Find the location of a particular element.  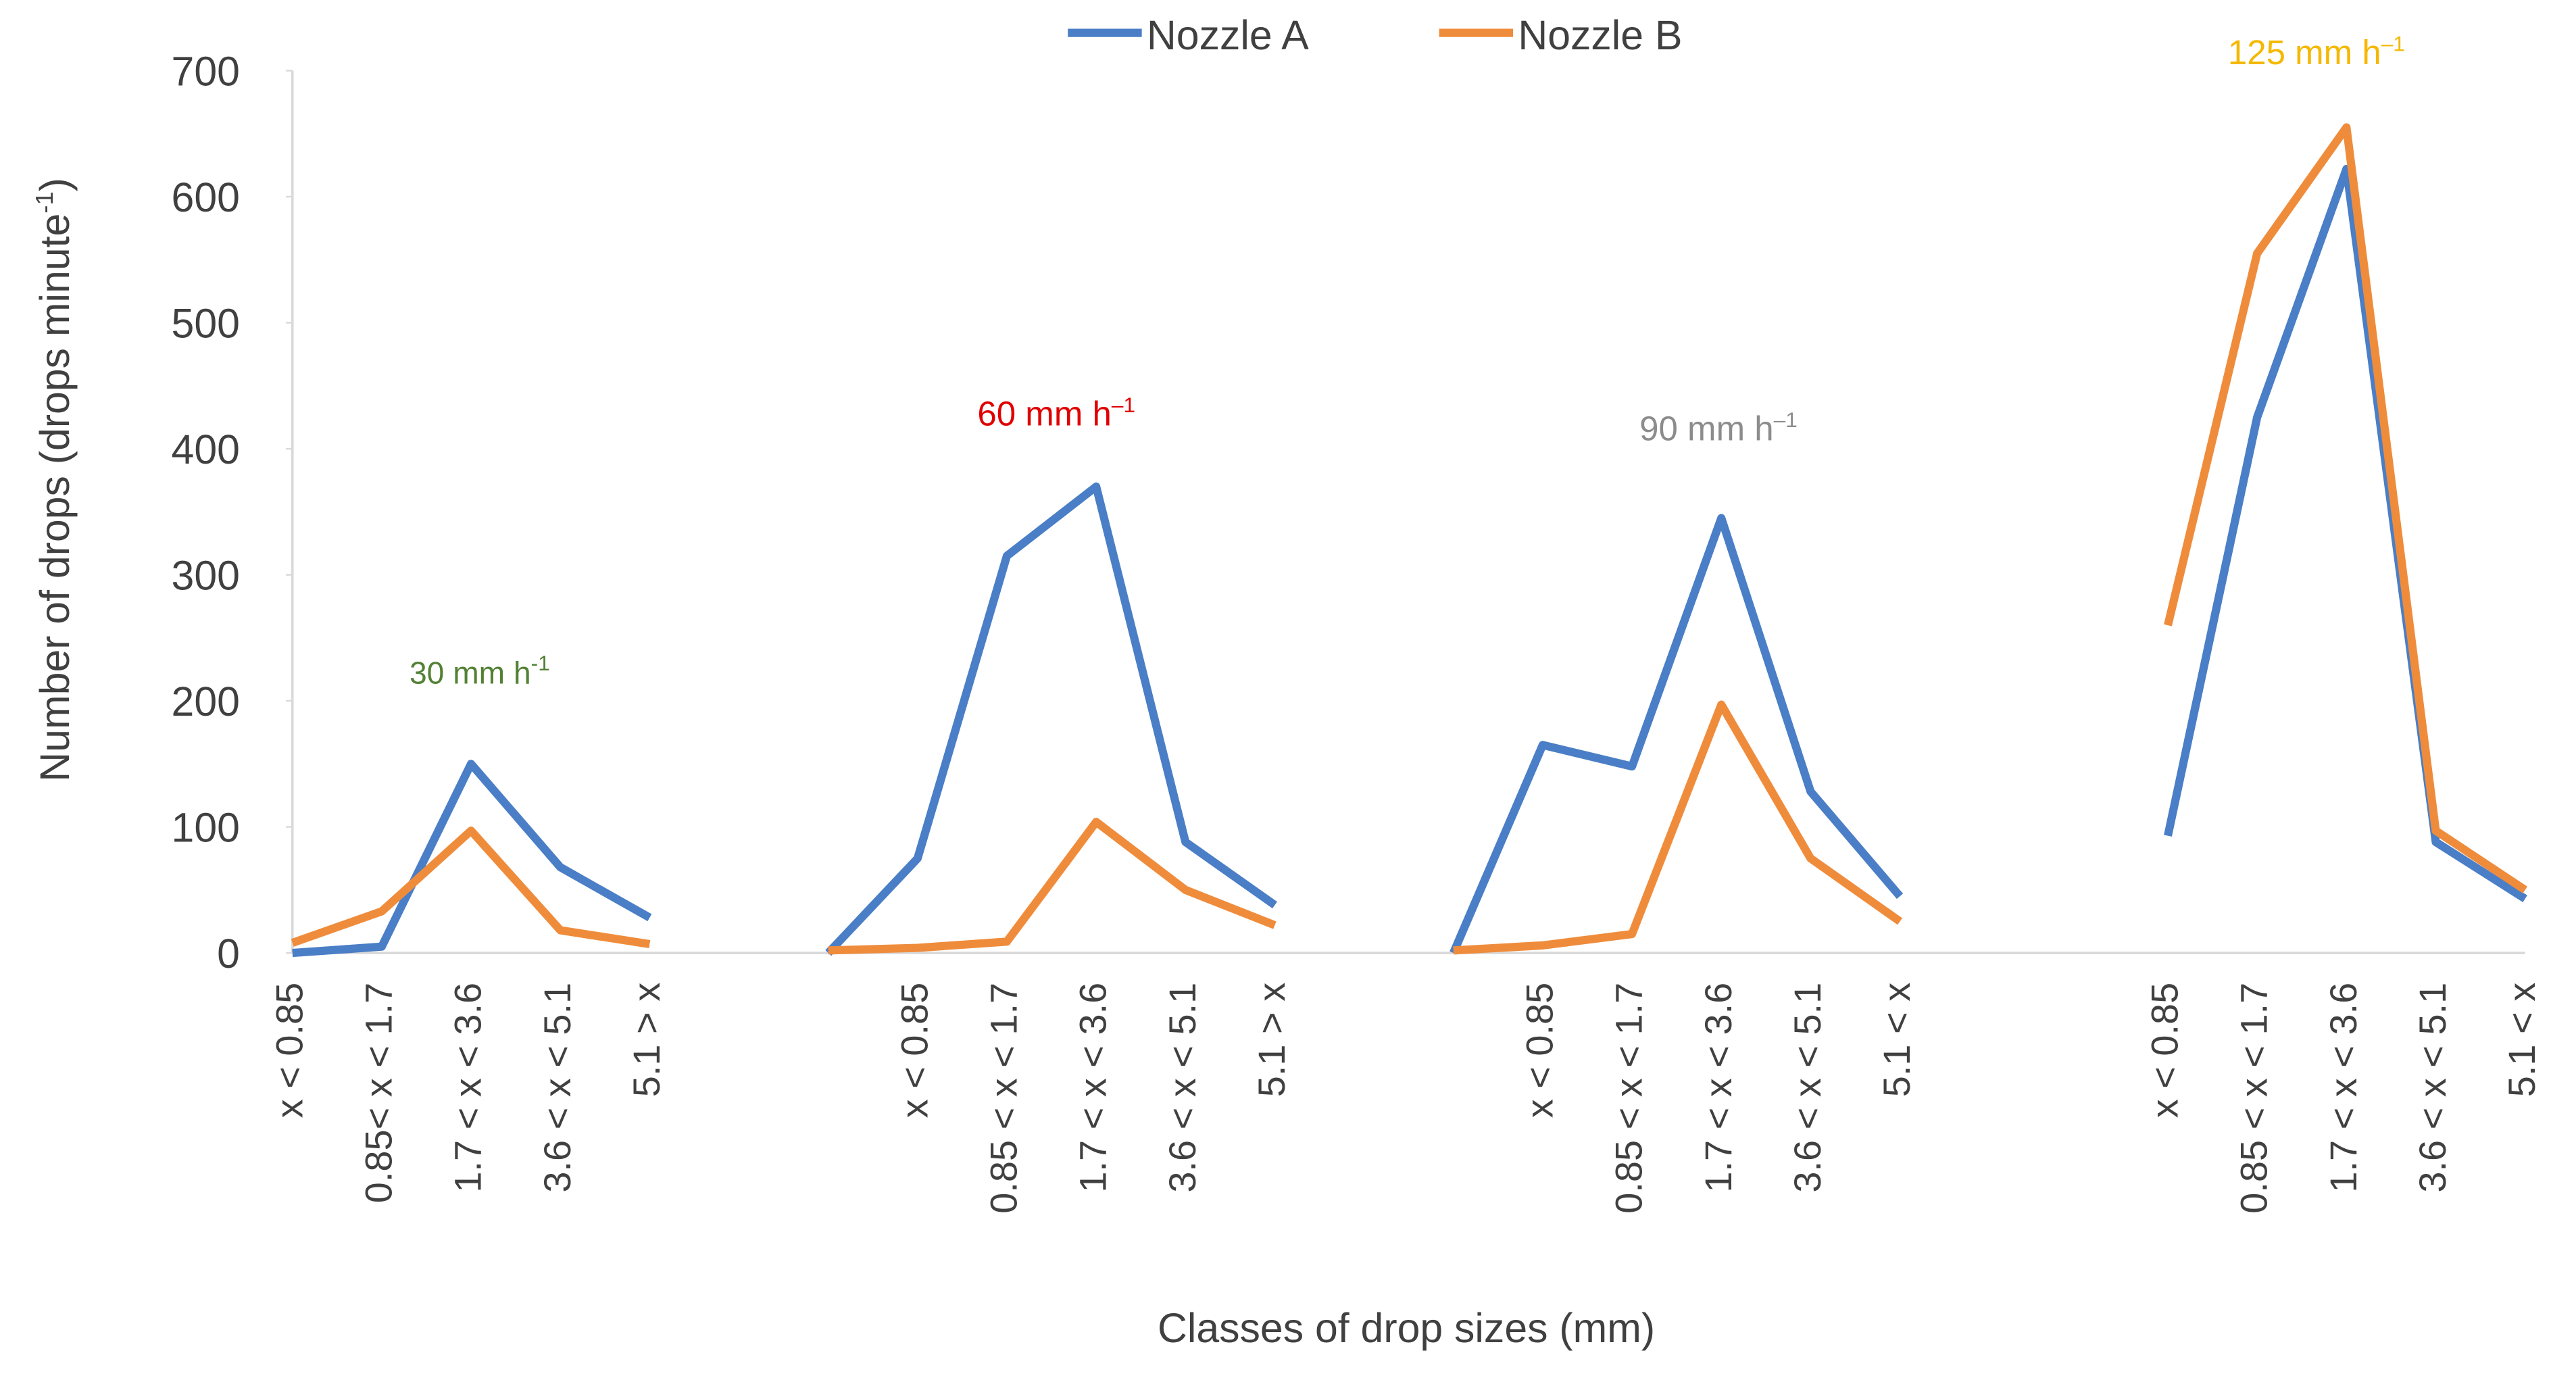

y-axis-title-sup: -1 is located at coordinates (44, 202).